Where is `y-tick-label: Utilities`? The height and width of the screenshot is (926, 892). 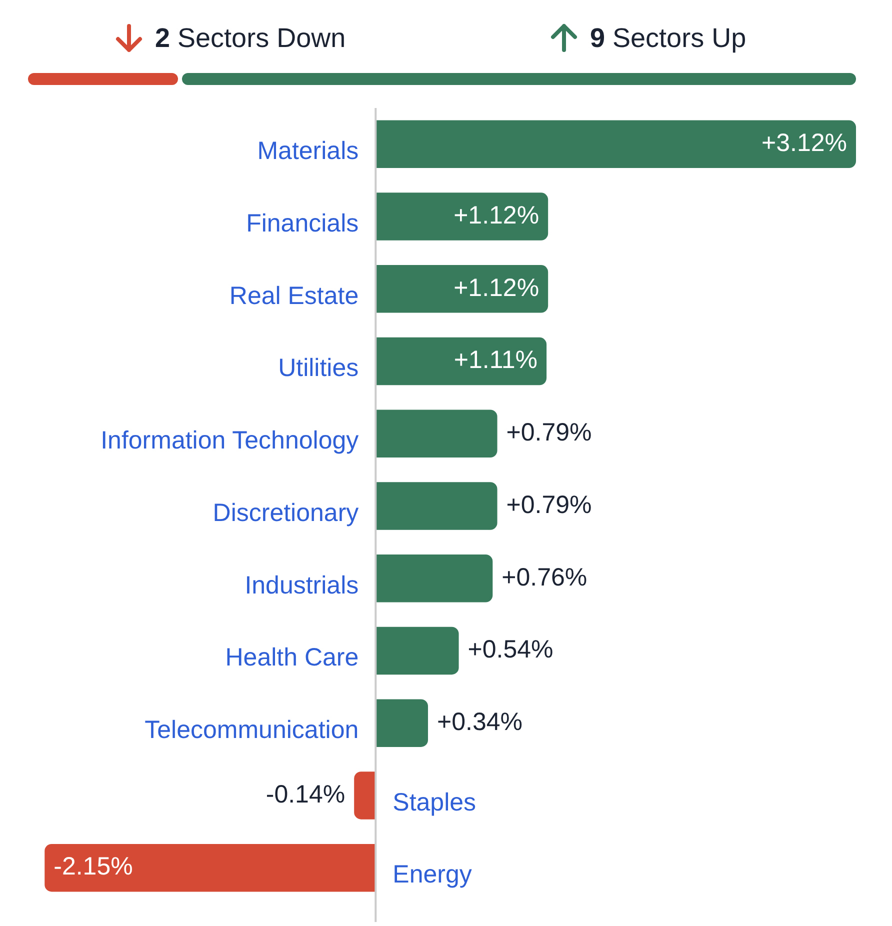 y-tick-label: Utilities is located at coordinates (318, 368).